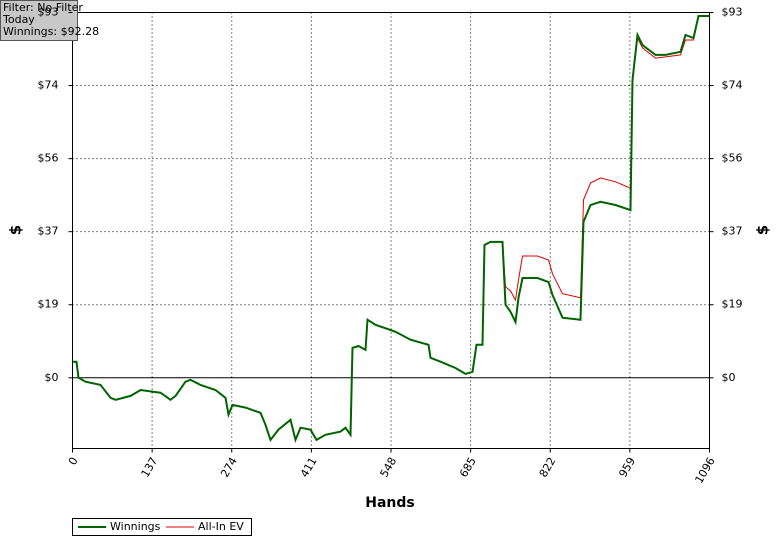  I want to click on y-axis-label: $, so click(16, 230).